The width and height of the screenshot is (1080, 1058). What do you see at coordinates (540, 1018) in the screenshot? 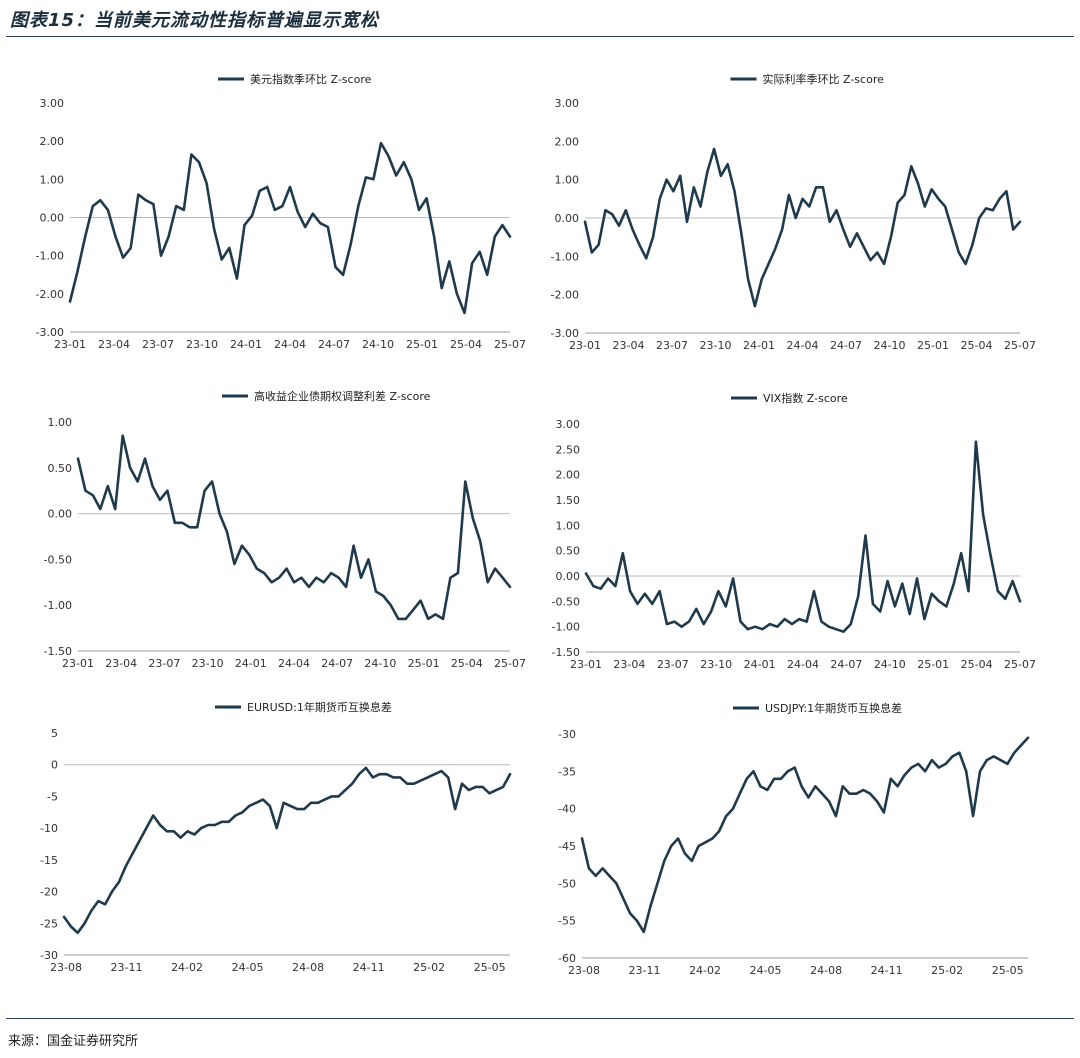
I see `bottom-divider` at bounding box center [540, 1018].